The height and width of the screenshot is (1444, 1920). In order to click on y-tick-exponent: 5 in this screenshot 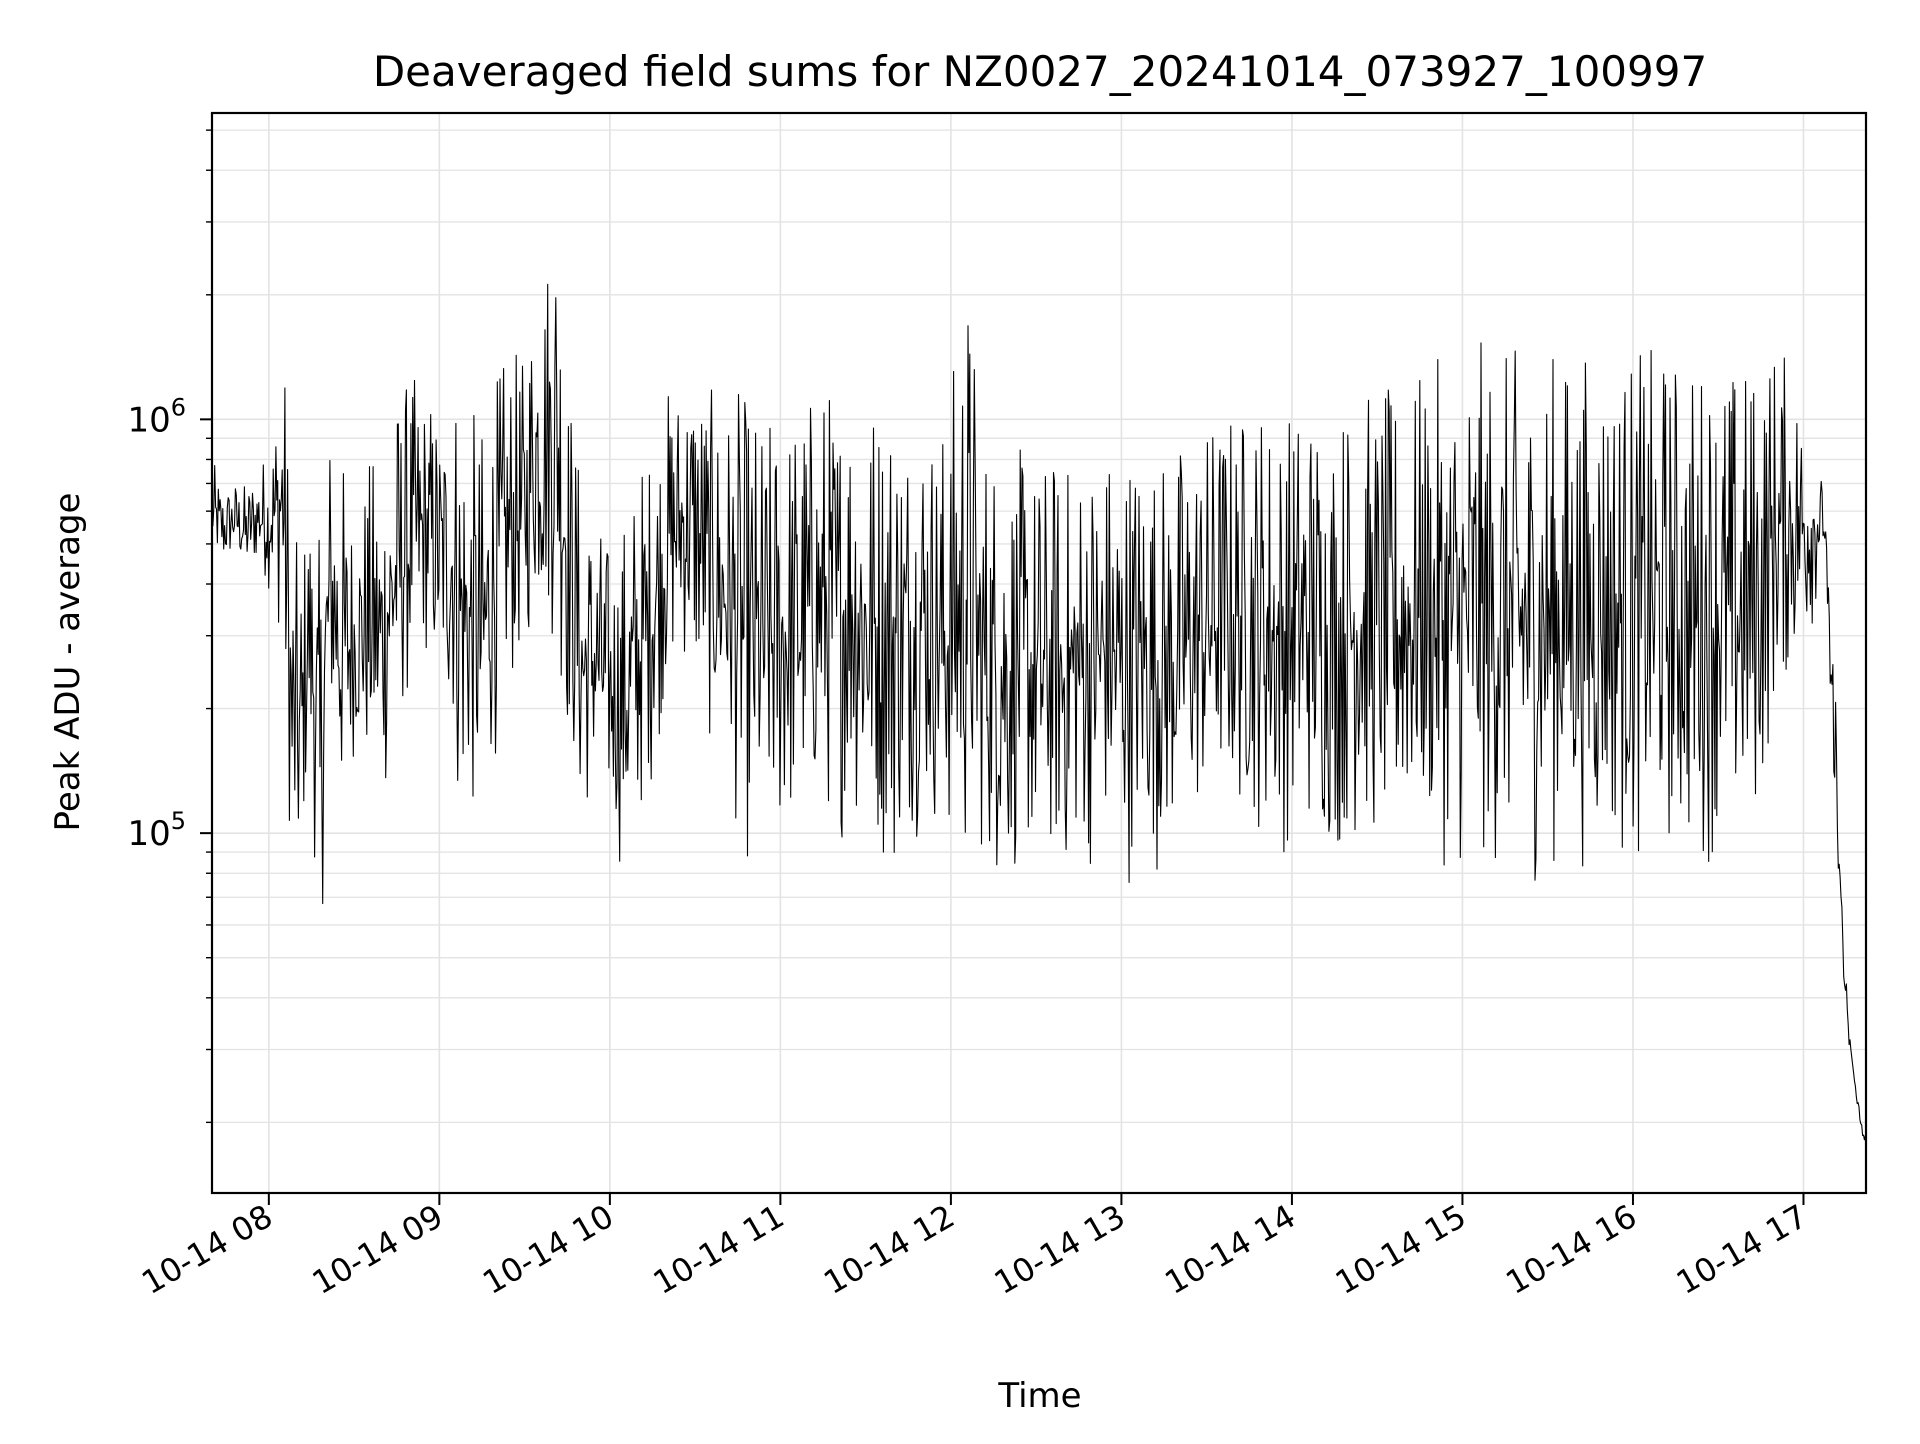, I will do `click(178, 821)`.